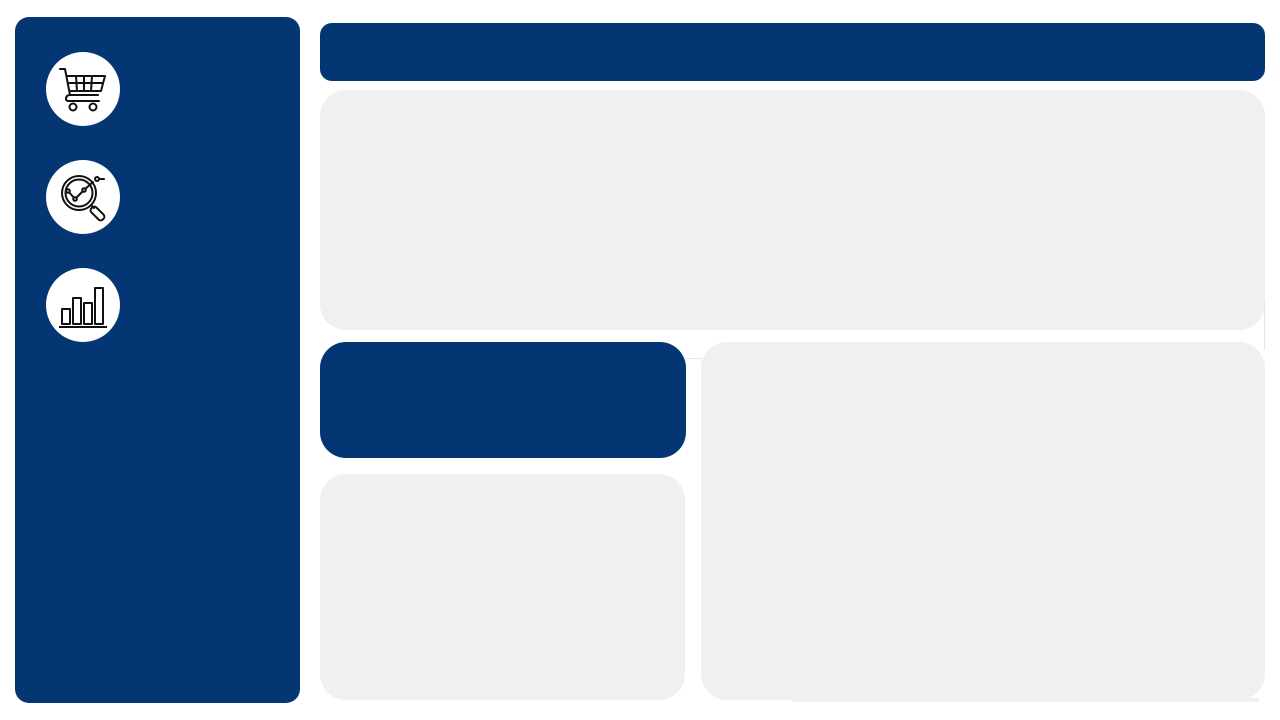  What do you see at coordinates (502, 587) in the screenshot?
I see `bottom-left-panel` at bounding box center [502, 587].